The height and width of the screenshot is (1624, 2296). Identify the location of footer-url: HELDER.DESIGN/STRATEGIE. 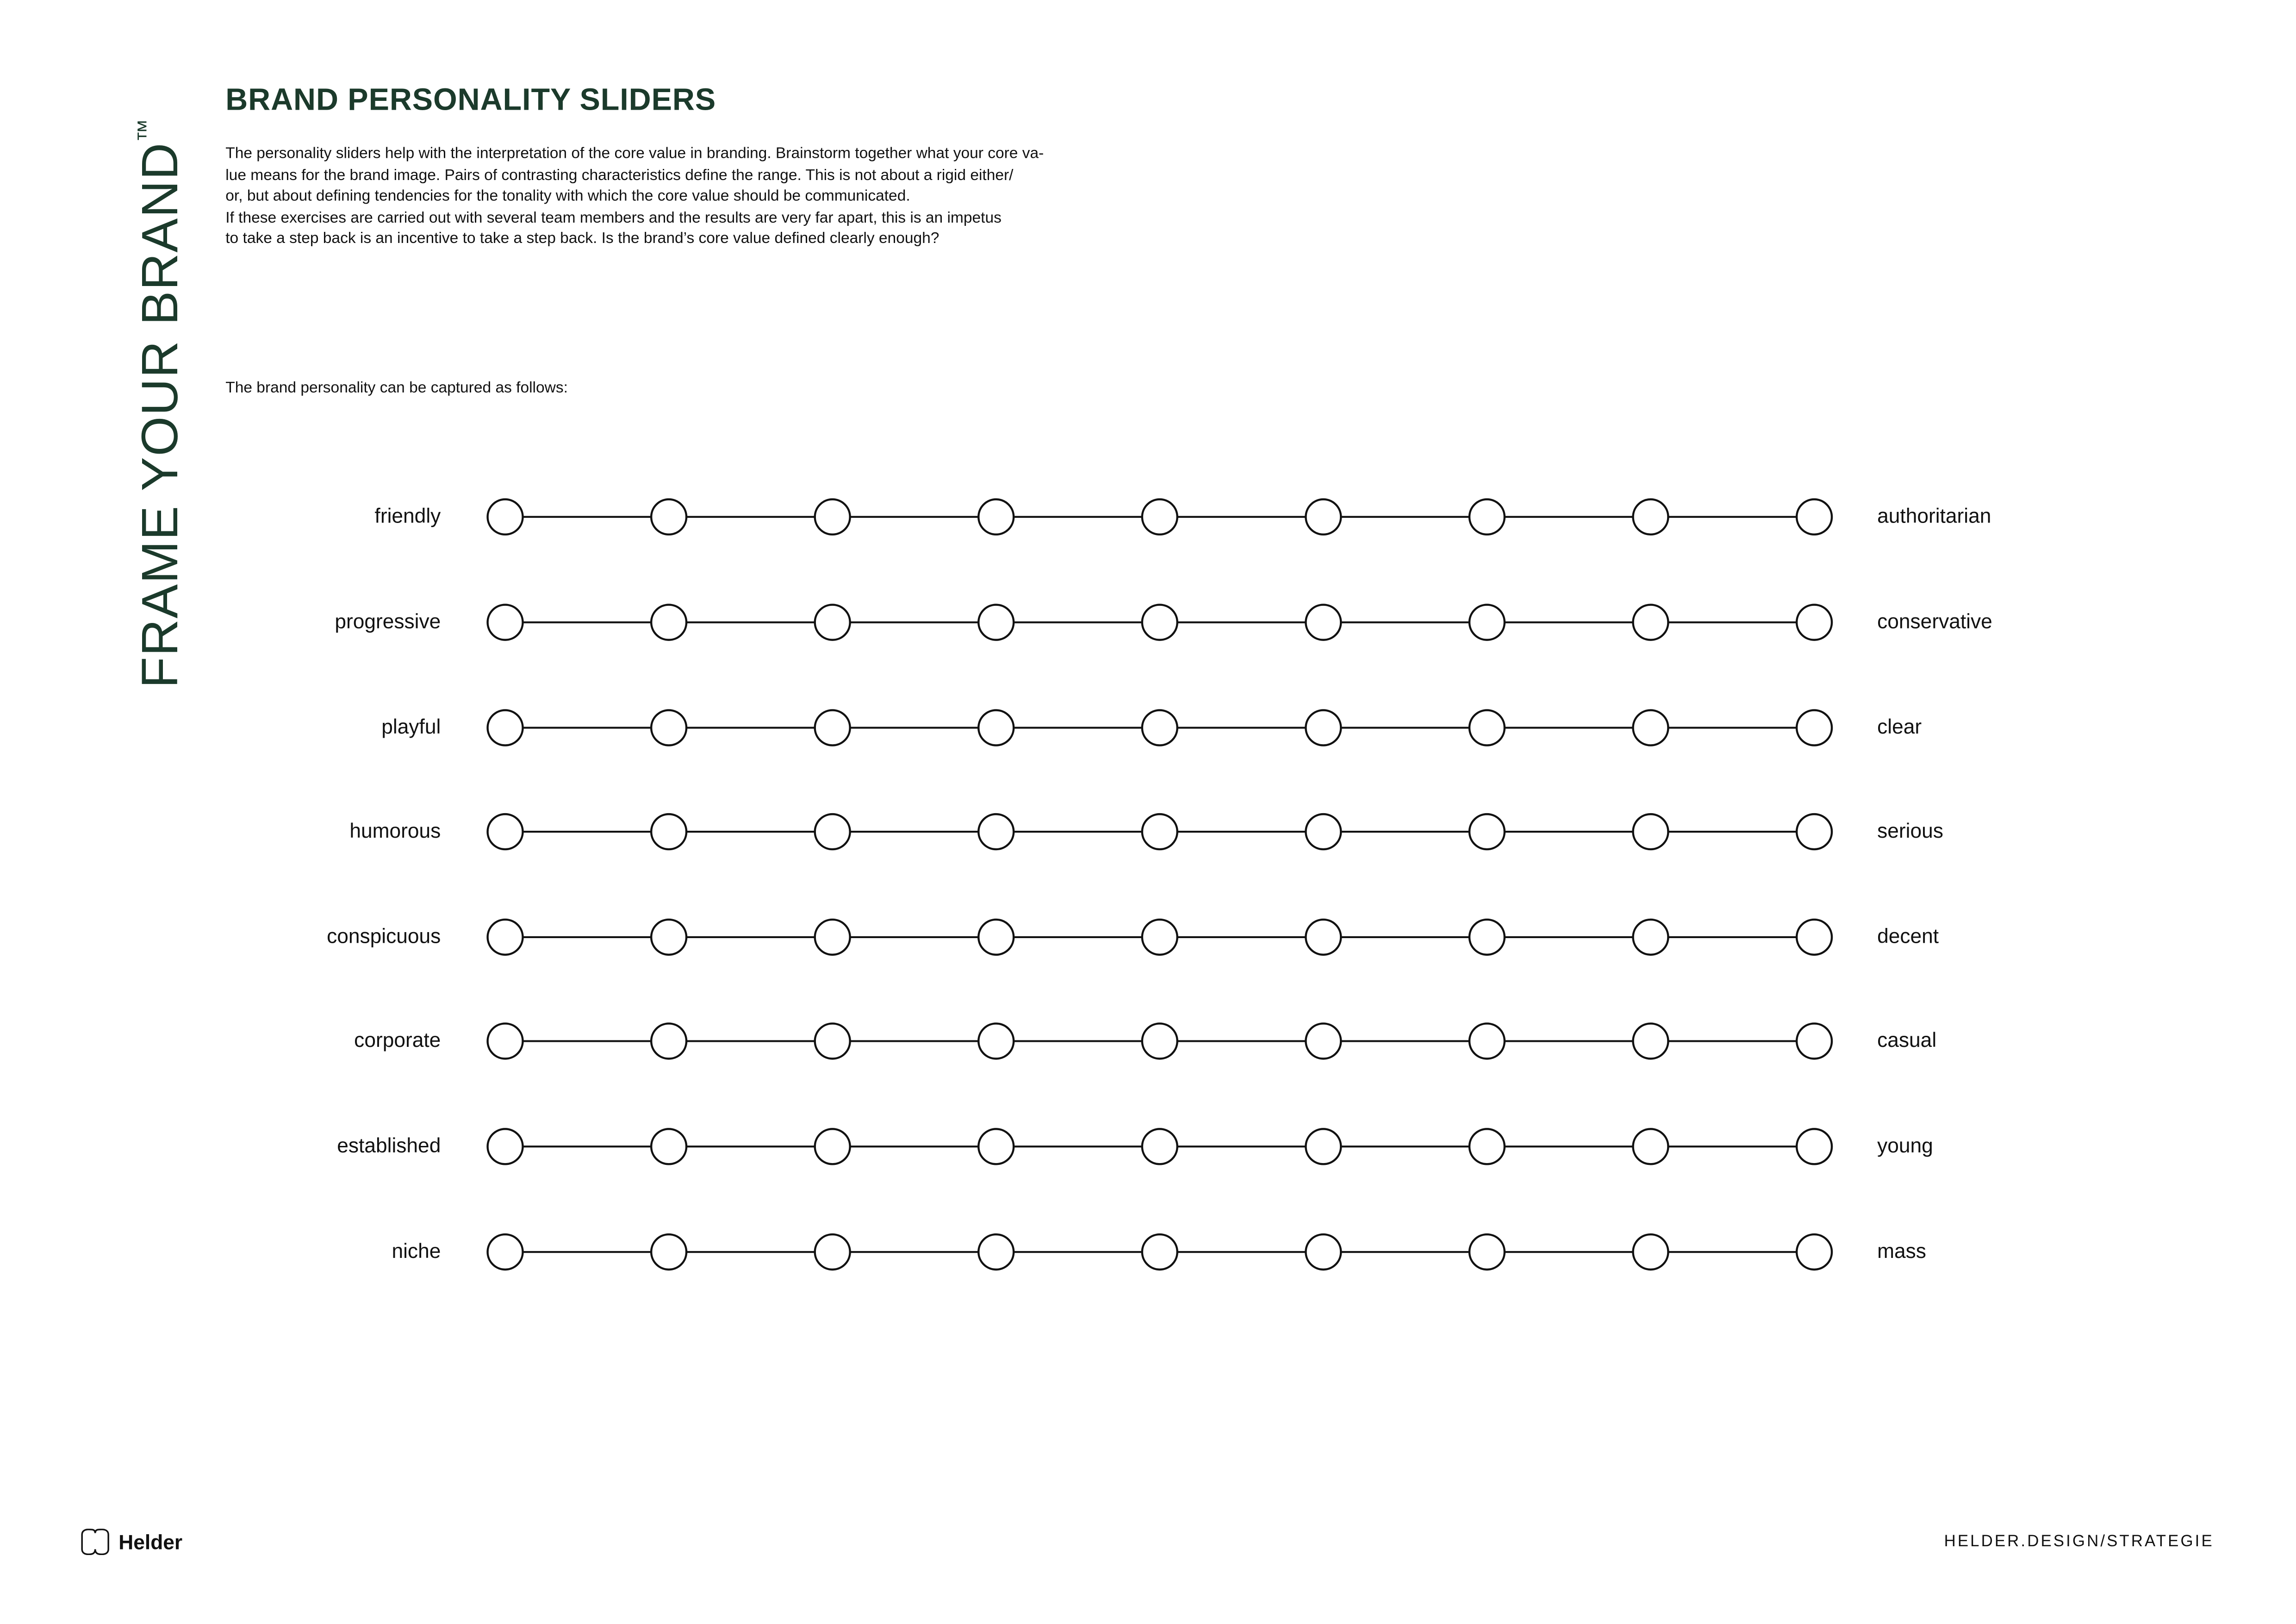
(2079, 1542).